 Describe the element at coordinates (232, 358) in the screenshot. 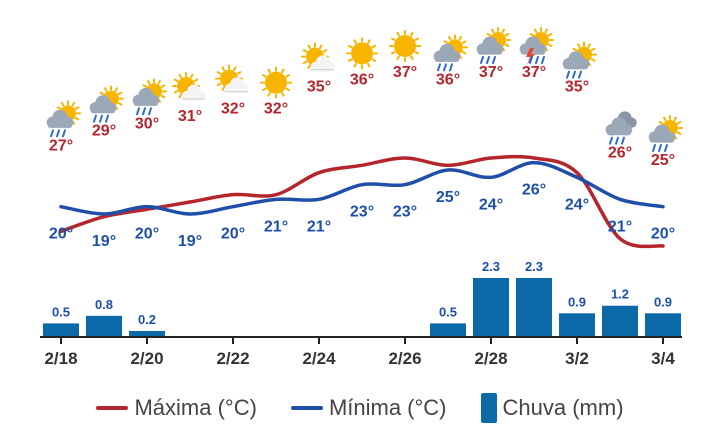

I see `x-tick-label: 2/22` at that location.